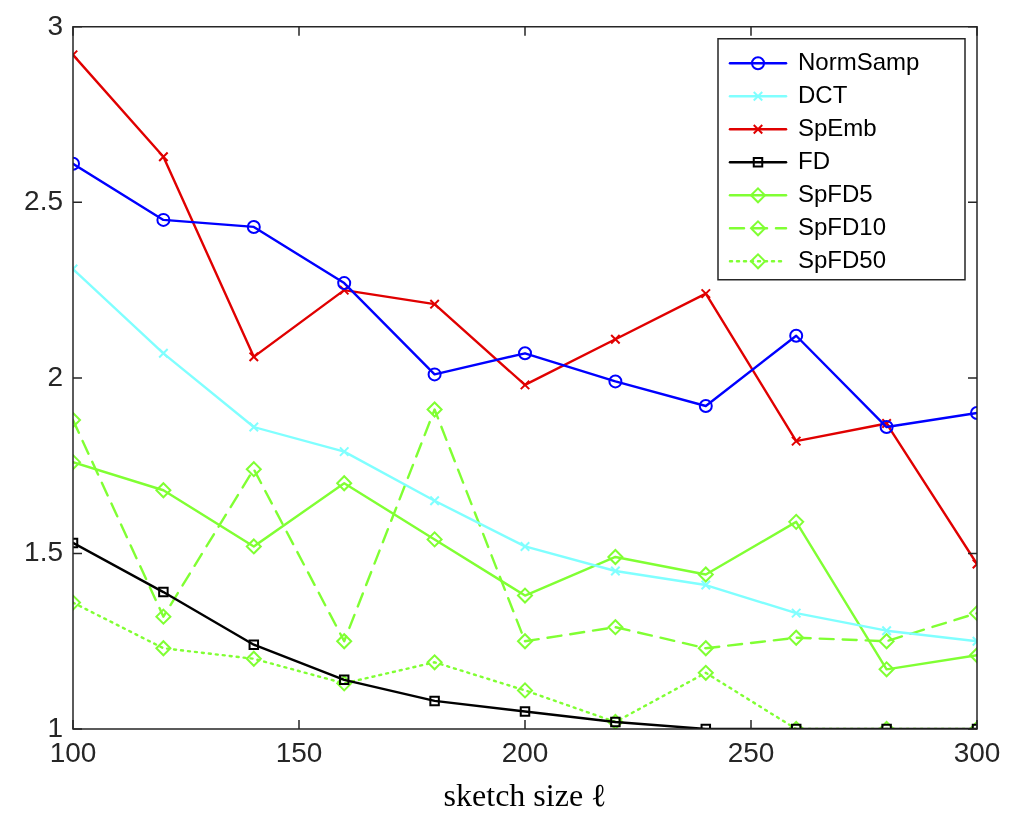 This screenshot has width=1010, height=829. I want to click on x-tick-label: 200, so click(525, 752).